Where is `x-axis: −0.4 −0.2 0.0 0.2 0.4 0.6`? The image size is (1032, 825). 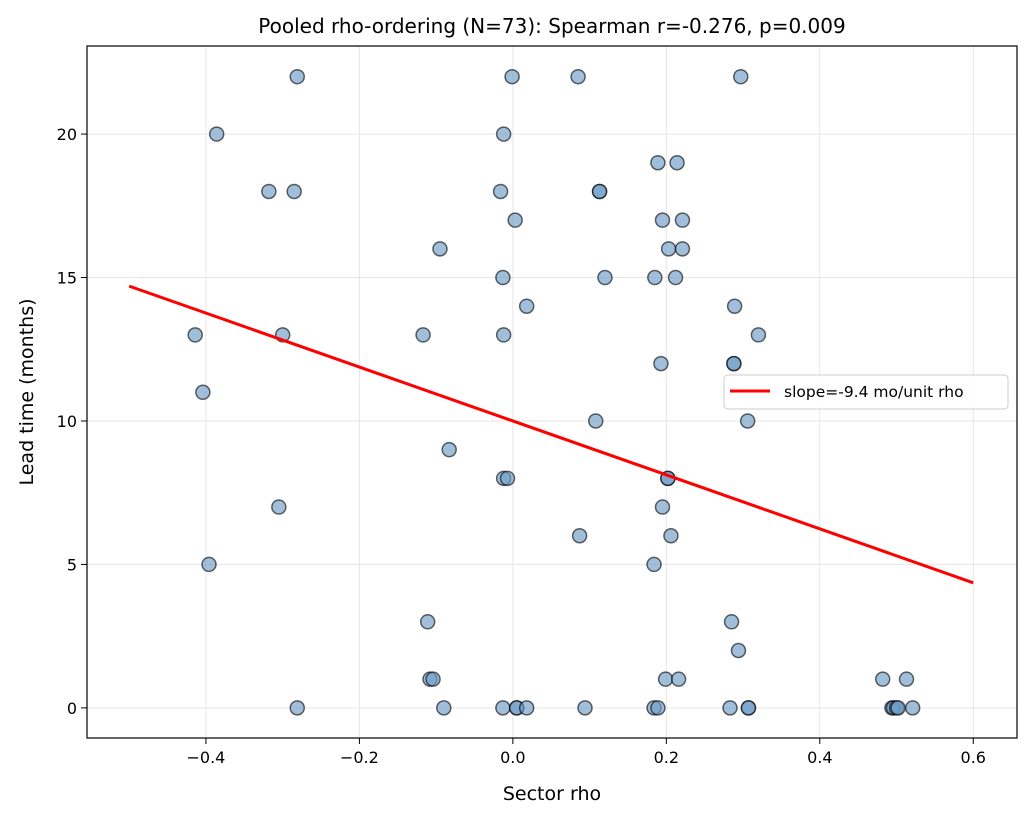
x-axis: −0.4 −0.2 0.0 0.2 0.4 0.6 is located at coordinates (586, 752).